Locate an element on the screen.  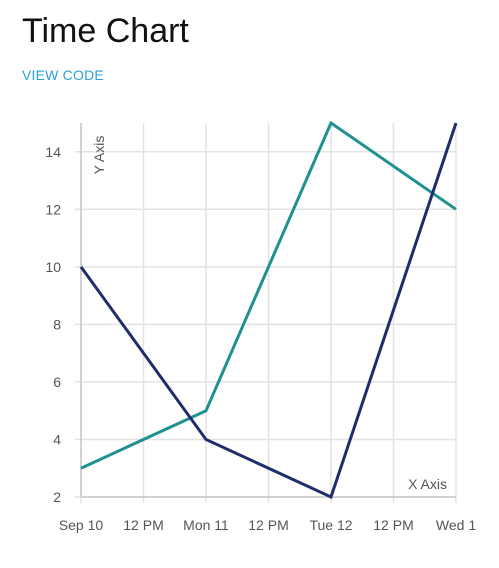
y-tick-label: 14 is located at coordinates (53, 152).